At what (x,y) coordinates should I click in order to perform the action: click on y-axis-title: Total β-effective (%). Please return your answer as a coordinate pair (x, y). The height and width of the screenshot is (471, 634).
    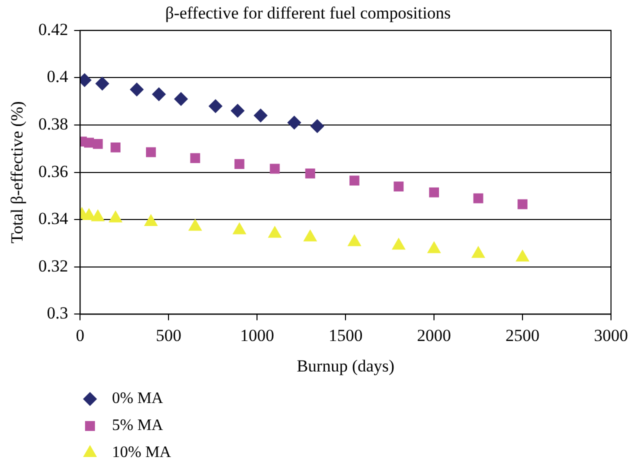
    Looking at the image, I should click on (17, 172).